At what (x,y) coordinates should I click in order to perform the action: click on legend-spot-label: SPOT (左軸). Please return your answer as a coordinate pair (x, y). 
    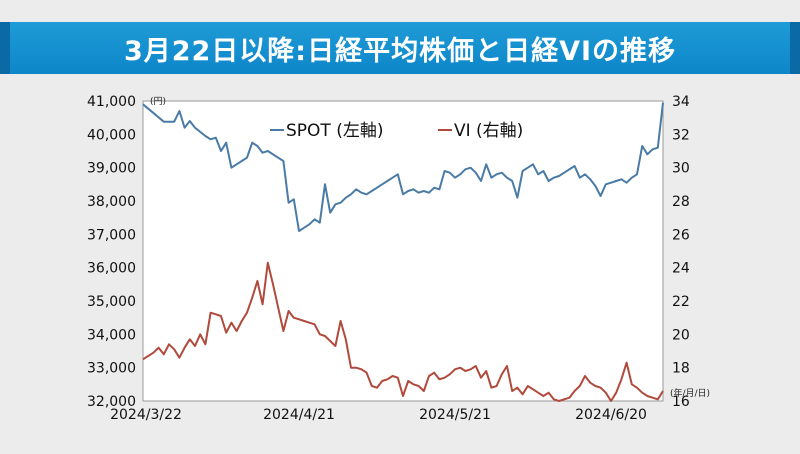
    Looking at the image, I should click on (334, 131).